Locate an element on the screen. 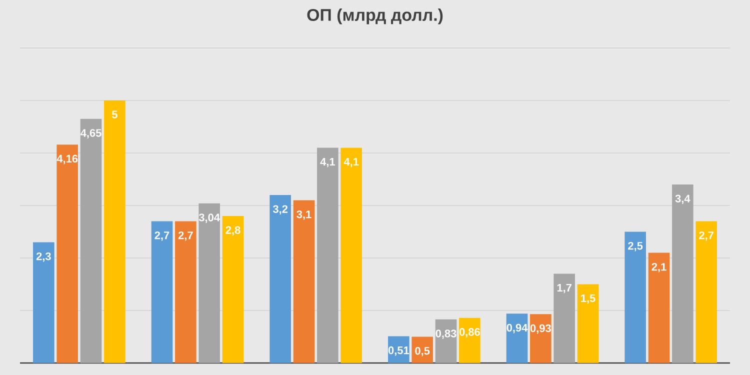  data-label: 2,8 is located at coordinates (233, 231).